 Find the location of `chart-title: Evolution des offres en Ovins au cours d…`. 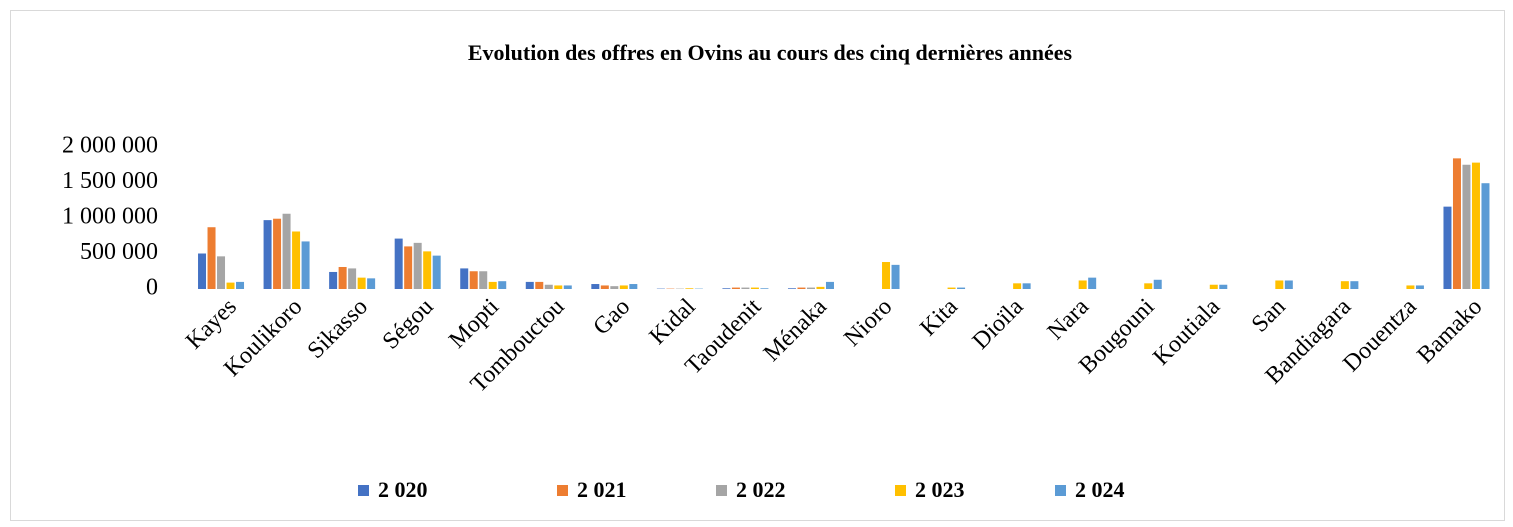

chart-title: Evolution des offres en Ovins au cours d… is located at coordinates (770, 52).